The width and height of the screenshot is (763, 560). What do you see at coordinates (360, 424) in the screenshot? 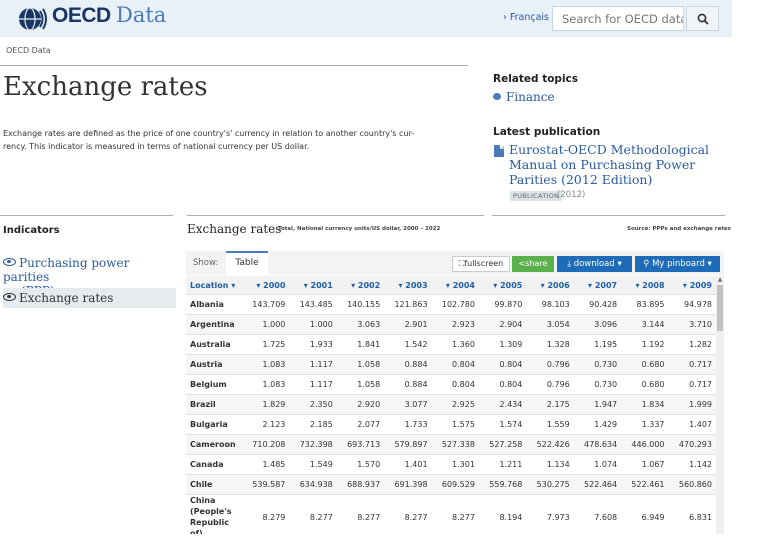
I see `value-cell: 2.077` at bounding box center [360, 424].